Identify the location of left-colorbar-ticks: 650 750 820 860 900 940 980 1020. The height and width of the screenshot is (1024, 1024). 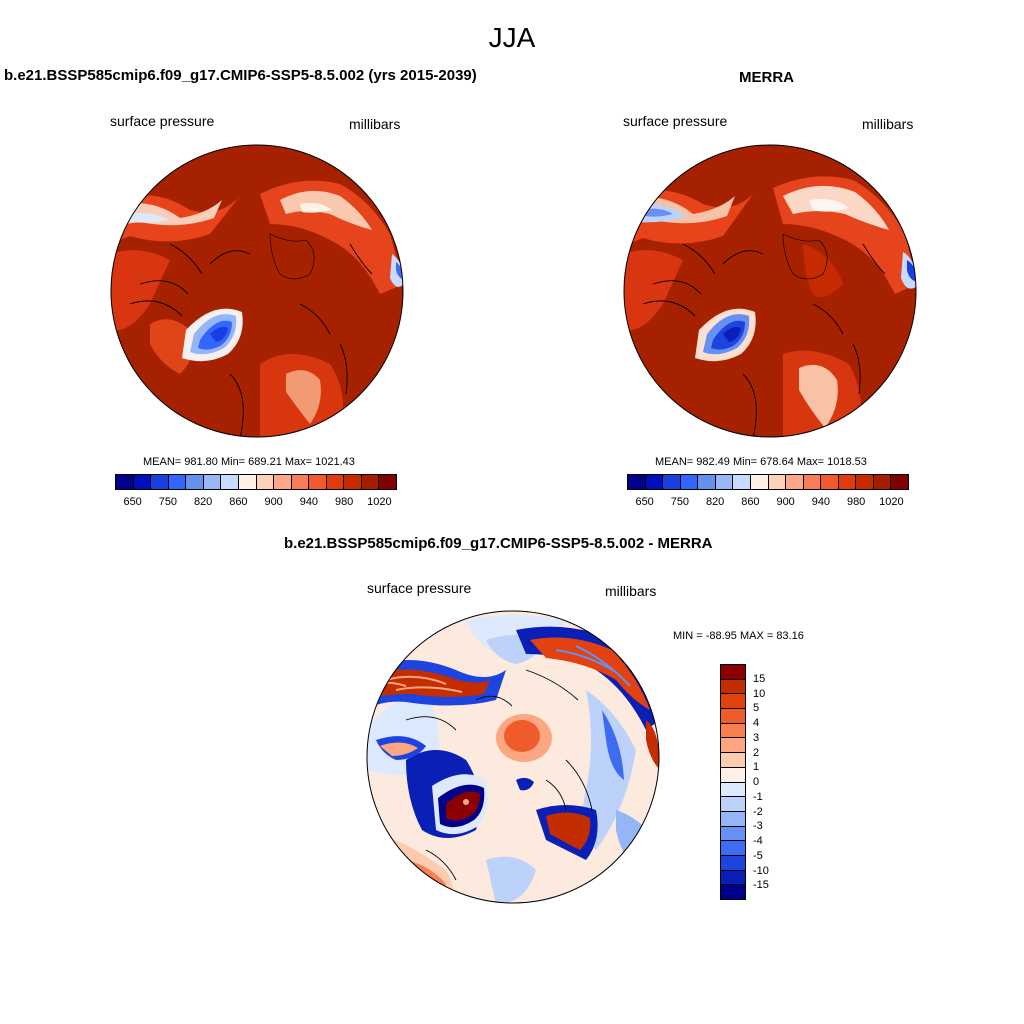
(256, 503).